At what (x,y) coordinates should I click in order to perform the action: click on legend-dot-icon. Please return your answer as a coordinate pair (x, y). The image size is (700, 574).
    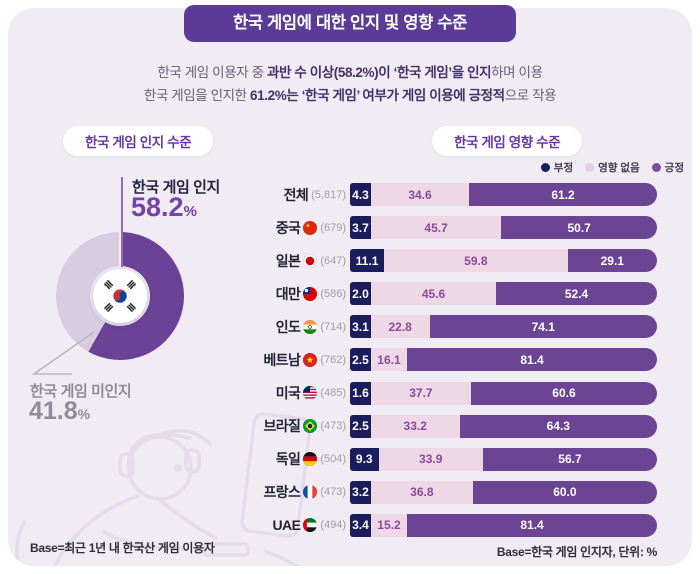
    Looking at the image, I should click on (590, 167).